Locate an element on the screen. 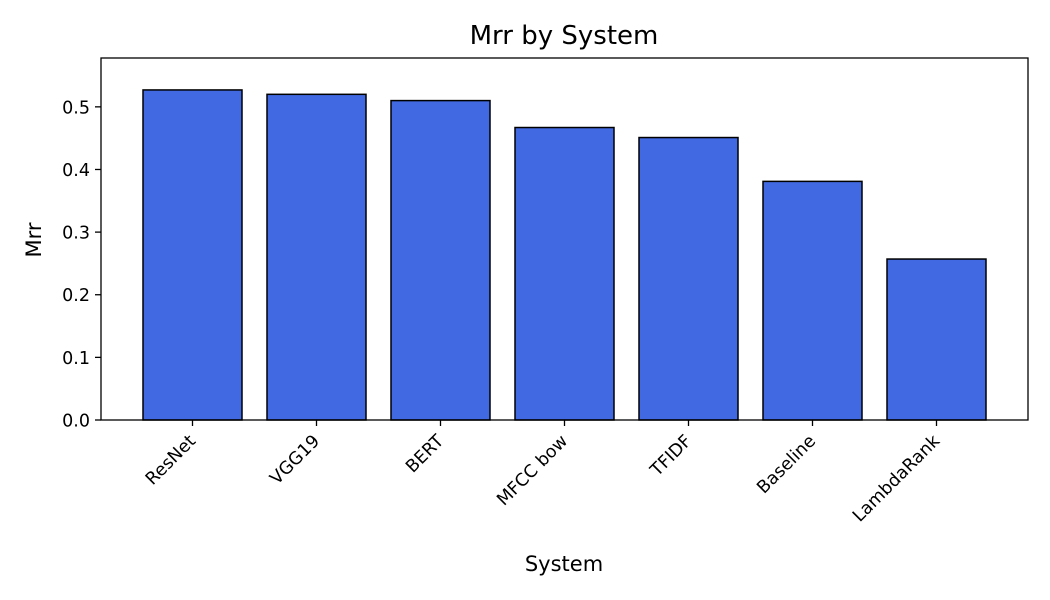 Image resolution: width=1050 pixels, height=600 pixels. bar-vgg19 is located at coordinates (316, 257).